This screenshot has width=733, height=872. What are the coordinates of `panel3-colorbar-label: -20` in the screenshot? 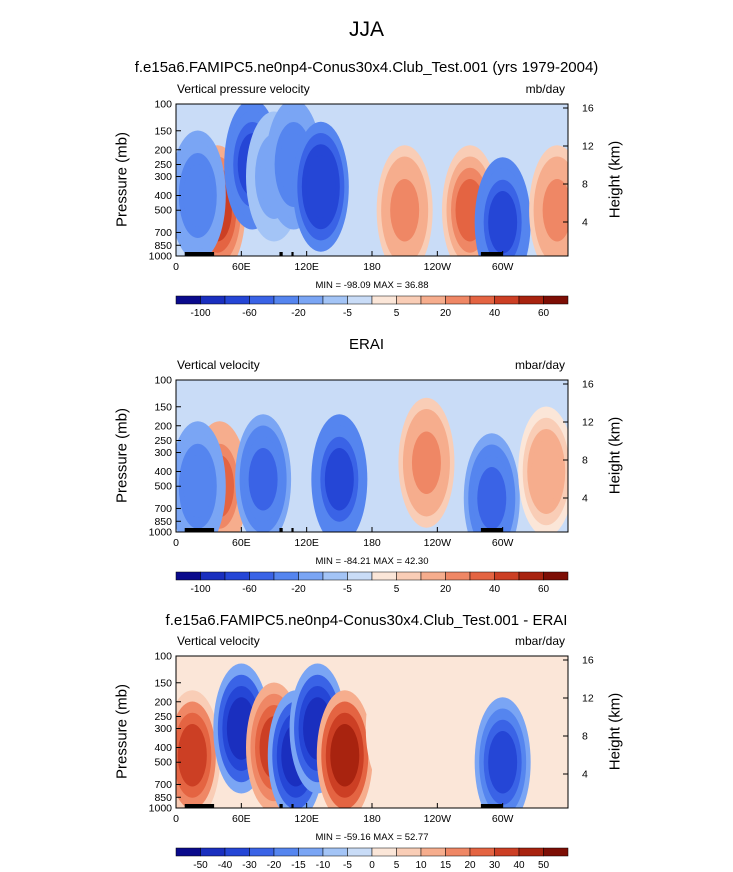 It's located at (274, 865).